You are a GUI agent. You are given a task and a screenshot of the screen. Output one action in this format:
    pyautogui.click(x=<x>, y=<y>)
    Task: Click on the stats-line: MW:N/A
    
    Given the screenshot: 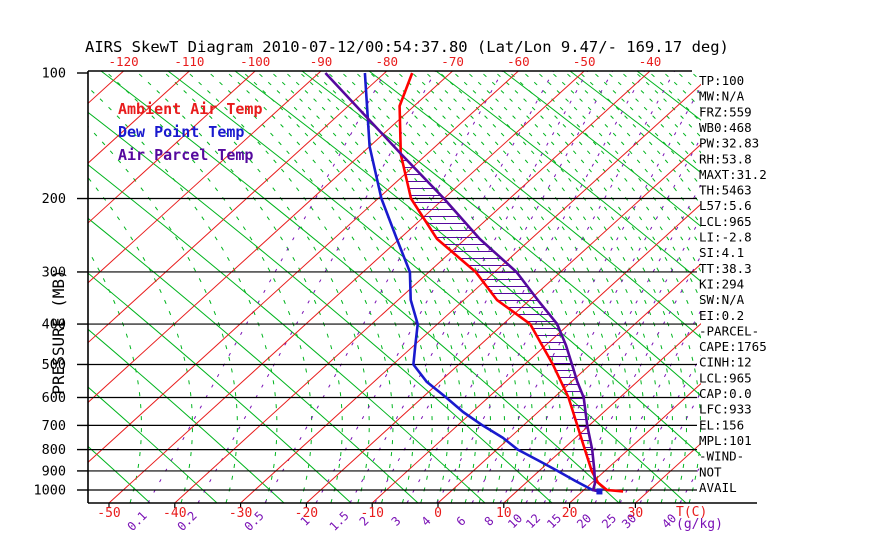 What is the action you would take?
    pyautogui.click(x=722, y=96)
    